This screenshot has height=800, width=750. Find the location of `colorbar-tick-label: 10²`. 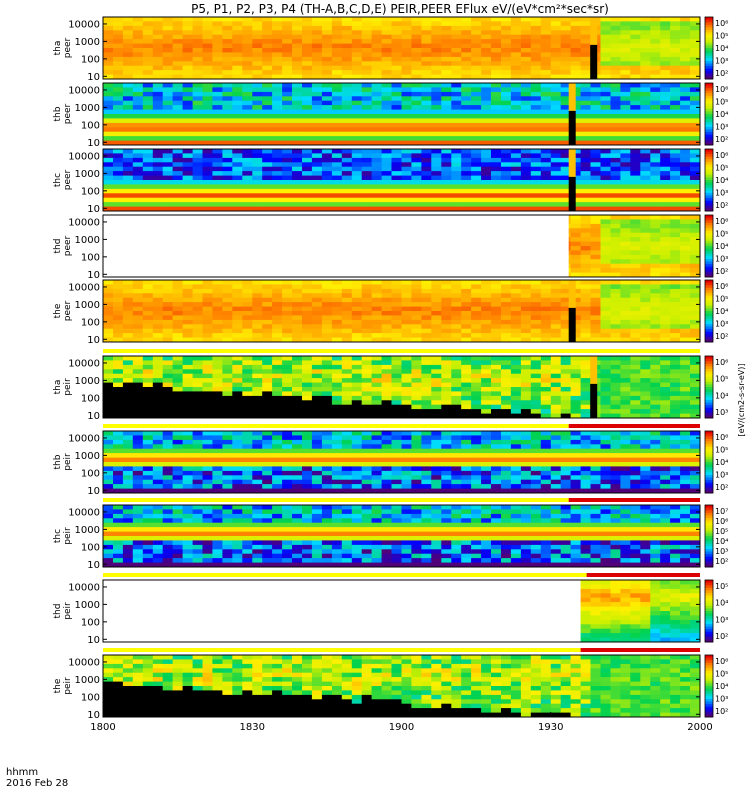

colorbar-tick-label: 10² is located at coordinates (721, 271).